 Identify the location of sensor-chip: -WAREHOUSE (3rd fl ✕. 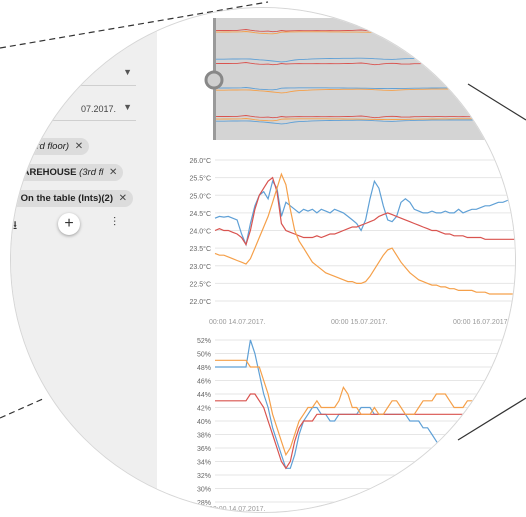
(66, 172).